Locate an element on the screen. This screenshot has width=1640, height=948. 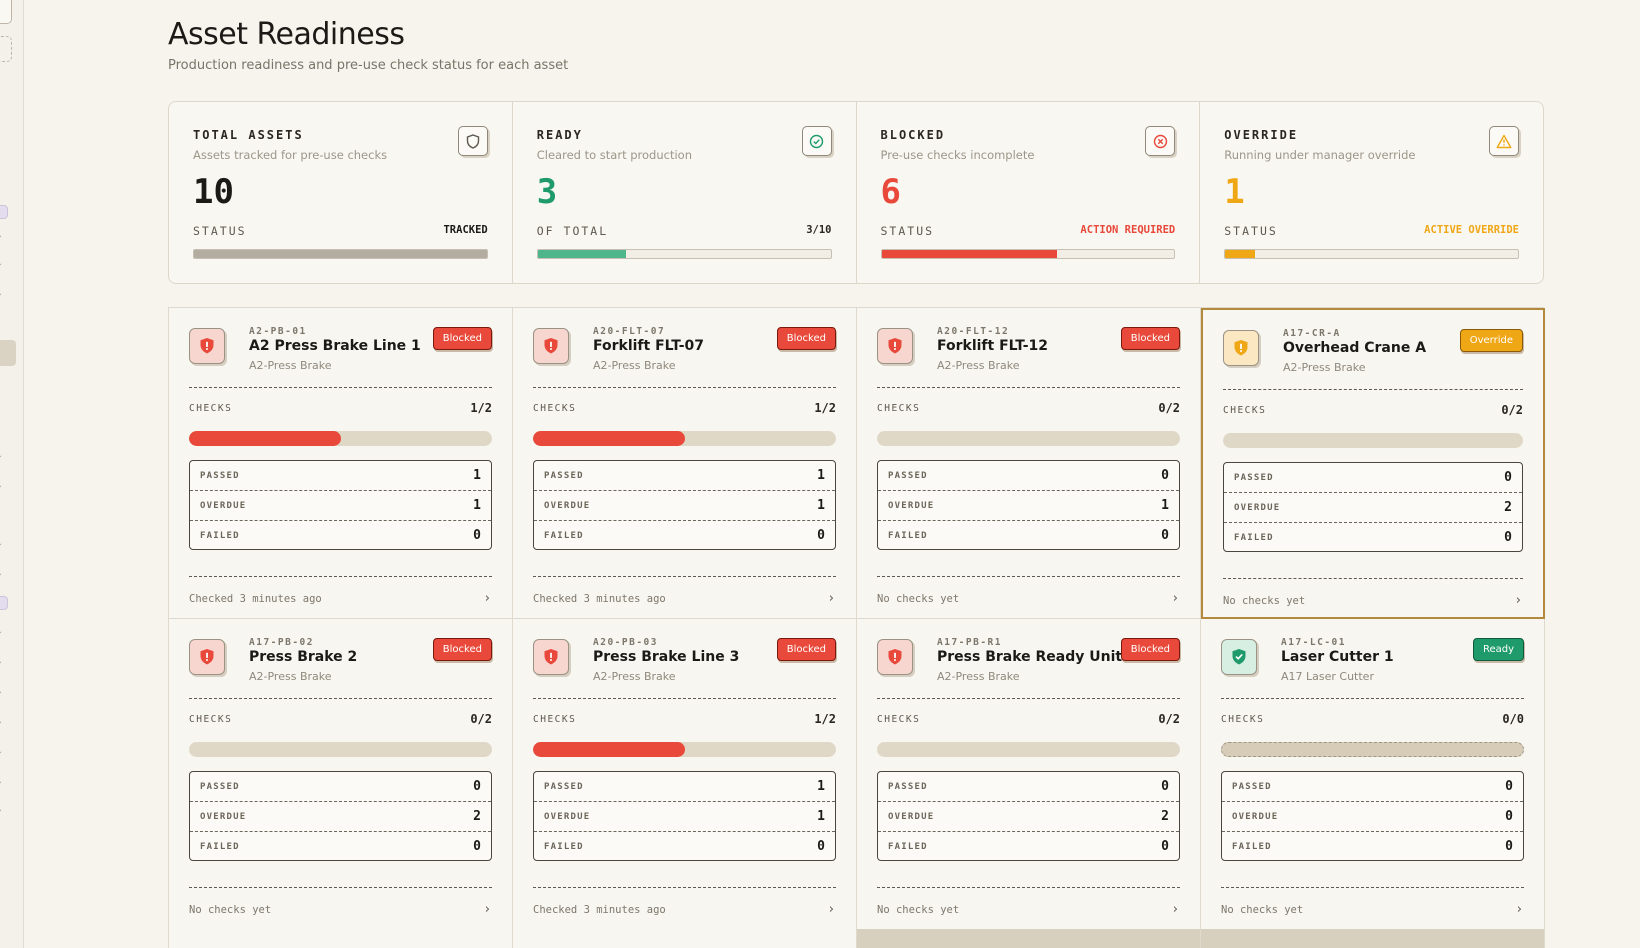
asset-code: A17-PB-02 is located at coordinates (281, 642).